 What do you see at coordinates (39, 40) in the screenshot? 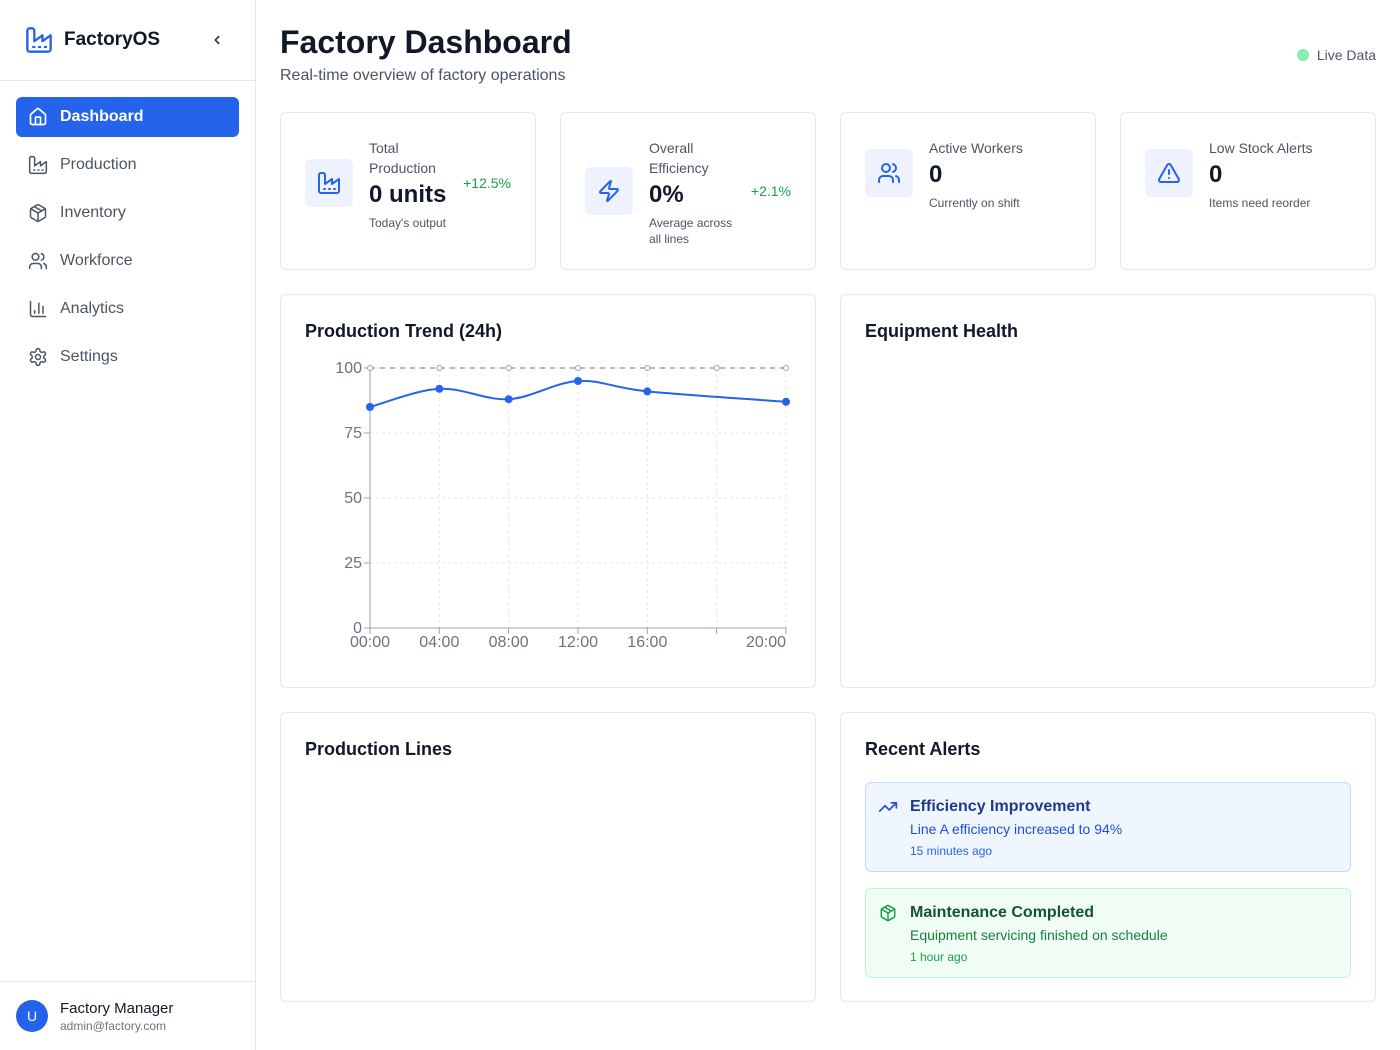
I see `factory-logo-icon` at bounding box center [39, 40].